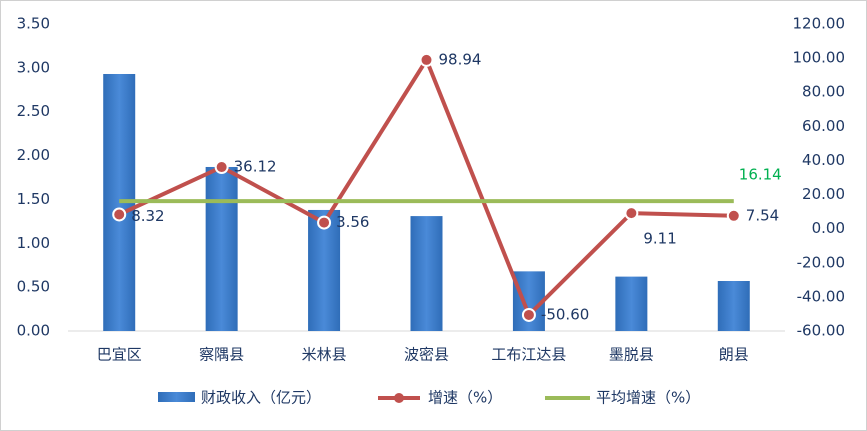 The image size is (867, 431). What do you see at coordinates (255, 167) in the screenshot?
I see `data-label: 36.12` at bounding box center [255, 167].